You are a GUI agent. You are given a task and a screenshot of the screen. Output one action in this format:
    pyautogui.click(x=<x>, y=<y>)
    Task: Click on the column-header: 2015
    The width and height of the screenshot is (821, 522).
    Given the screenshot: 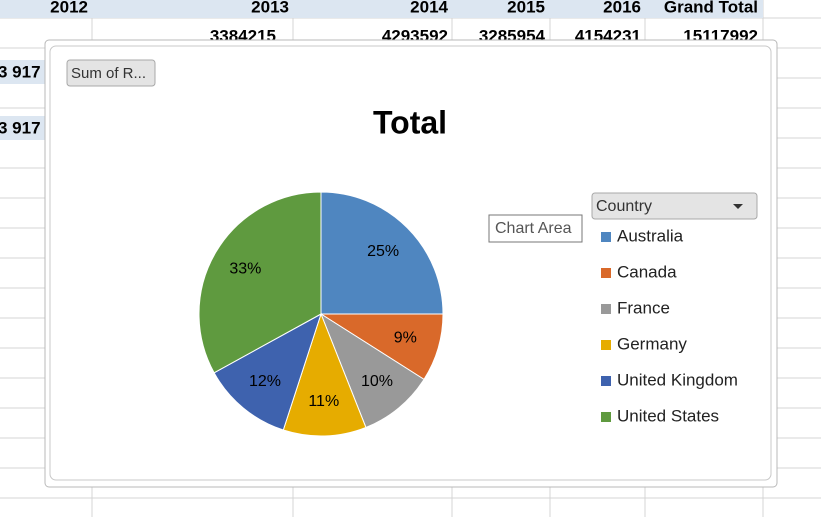 What is the action you would take?
    pyautogui.click(x=526, y=8)
    